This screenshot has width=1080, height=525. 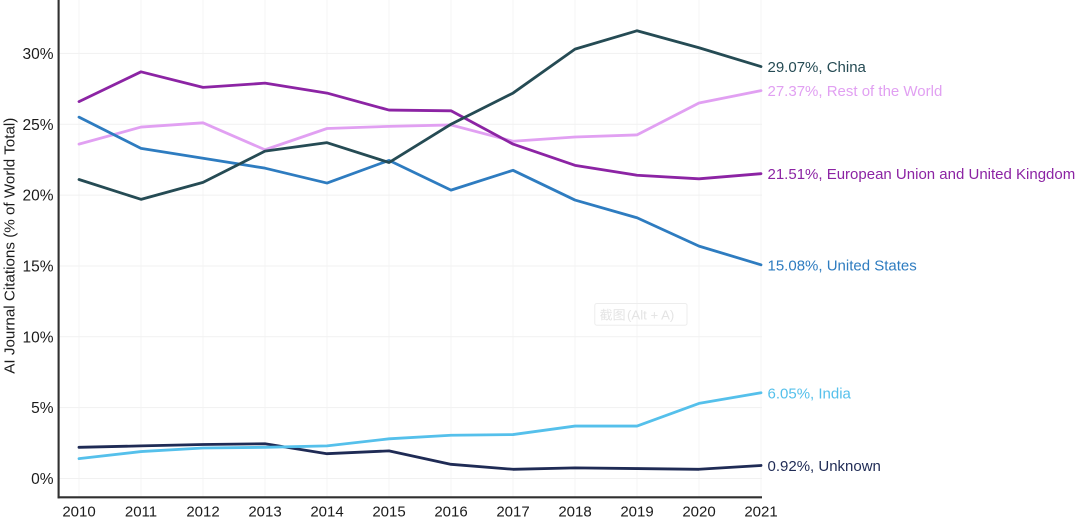 What do you see at coordinates (842, 265) in the screenshot?
I see `end-label-united-states: 15.08%, United States` at bounding box center [842, 265].